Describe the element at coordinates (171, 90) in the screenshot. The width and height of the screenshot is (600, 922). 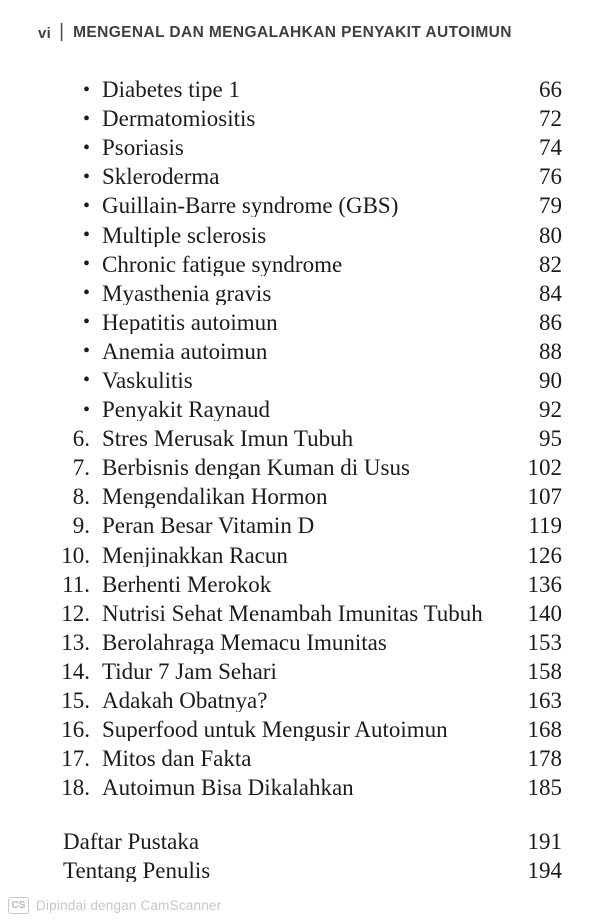
I see `toc-entry-label: Diabetes tipe 1` at that location.